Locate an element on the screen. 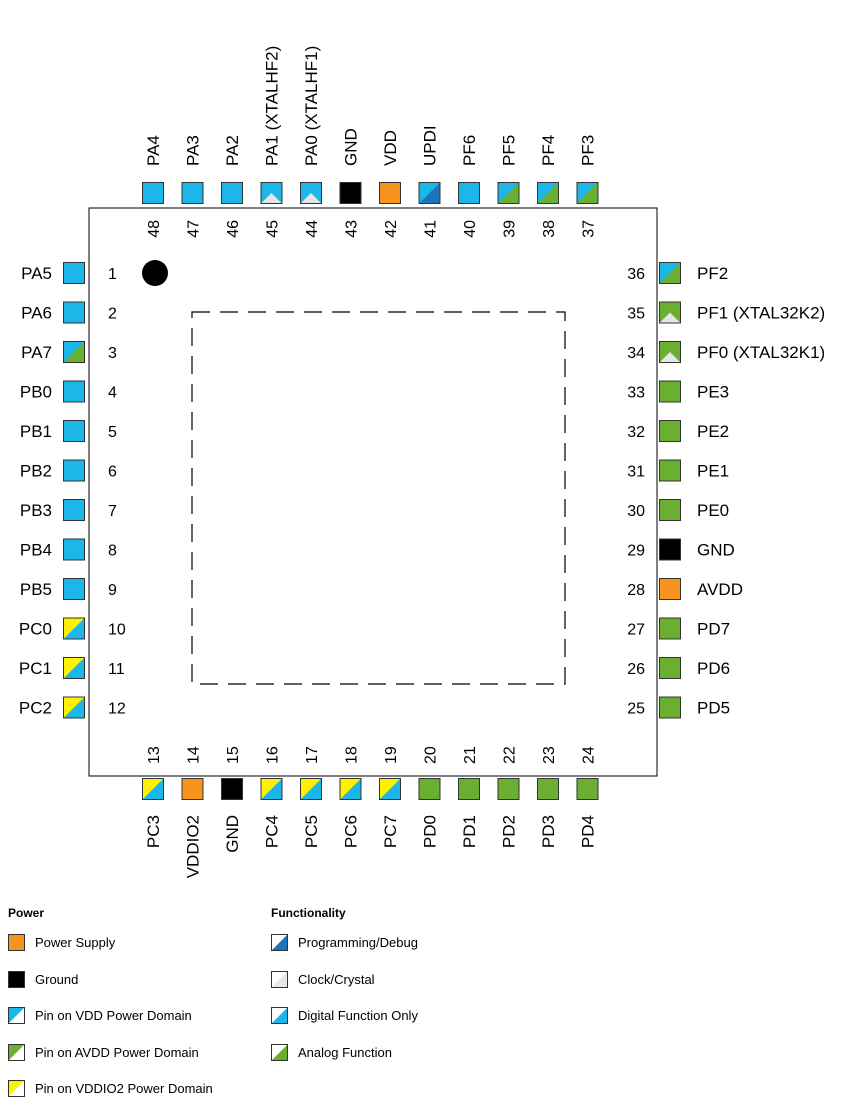  pin-43-swatch is located at coordinates (350, 193).